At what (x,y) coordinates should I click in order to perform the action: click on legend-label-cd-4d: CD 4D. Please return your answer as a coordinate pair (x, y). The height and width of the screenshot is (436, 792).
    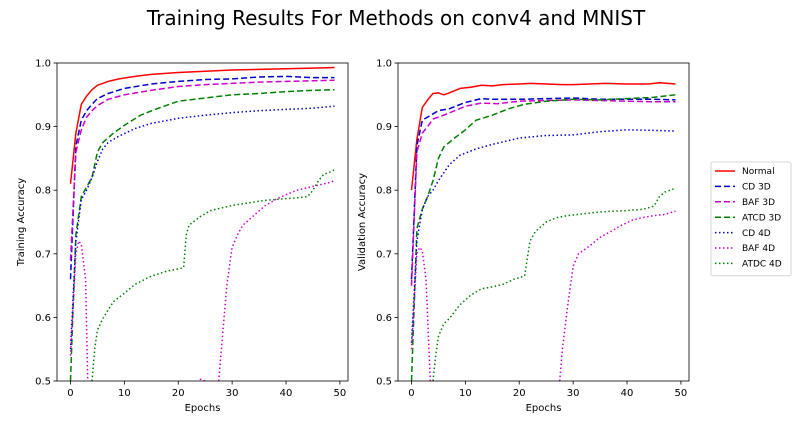
    Looking at the image, I should click on (756, 234).